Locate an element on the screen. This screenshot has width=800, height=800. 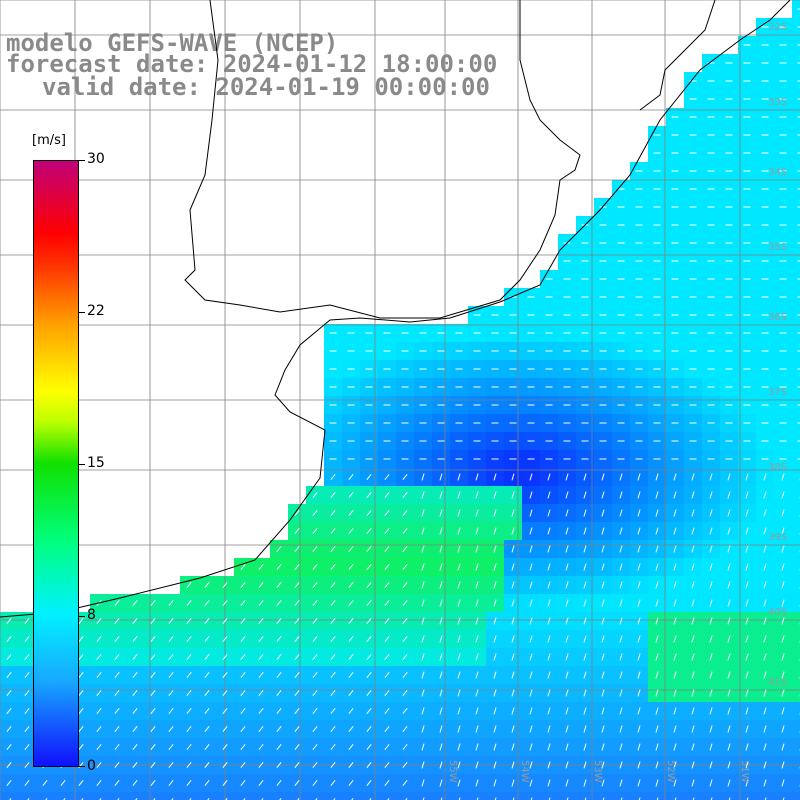
longitude-labels: 55W 54W 53W 52W 51W is located at coordinates (598, 771).